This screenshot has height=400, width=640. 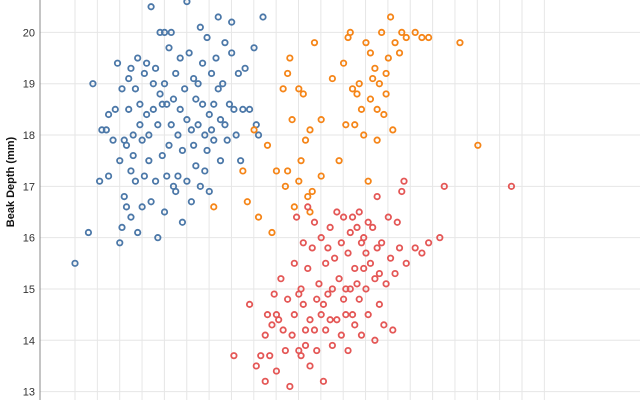 What do you see at coordinates (29, 393) in the screenshot?
I see `y-tick-label: 13` at bounding box center [29, 393].